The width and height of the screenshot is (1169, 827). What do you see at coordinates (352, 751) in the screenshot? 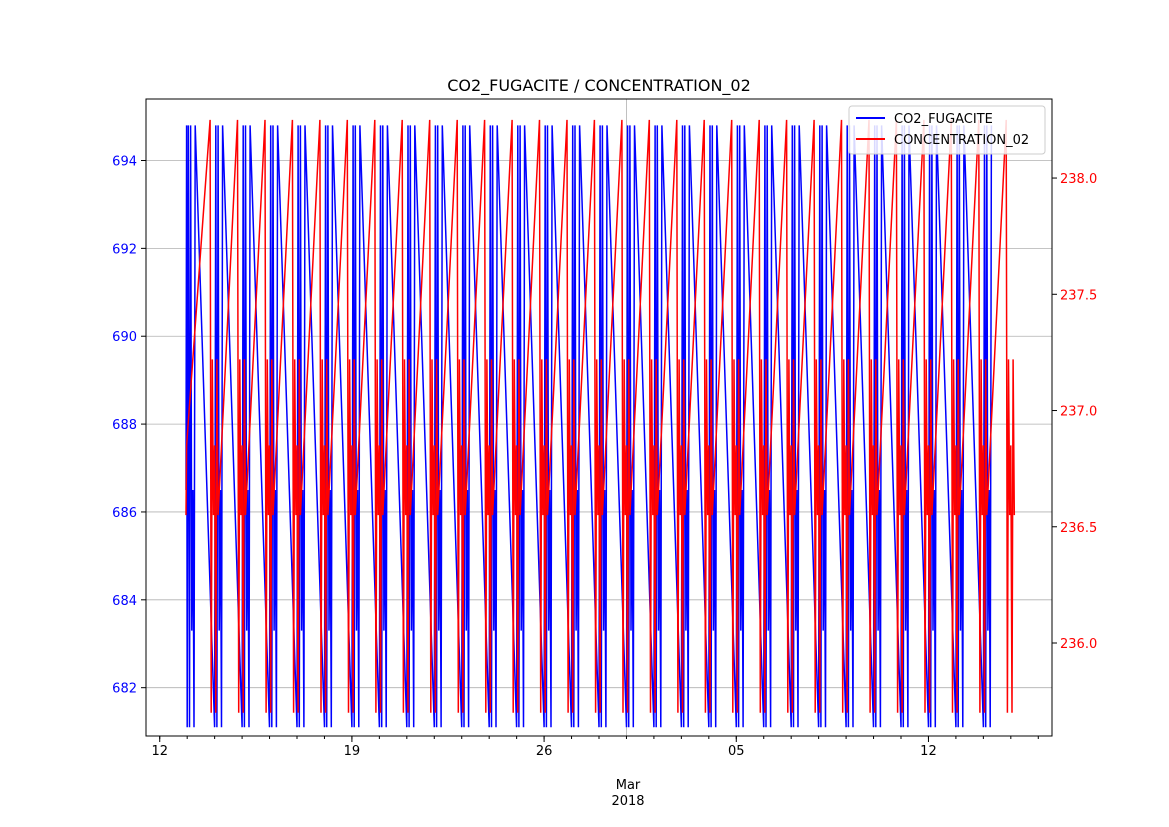
I see `x-tick-label: 19` at bounding box center [352, 751].